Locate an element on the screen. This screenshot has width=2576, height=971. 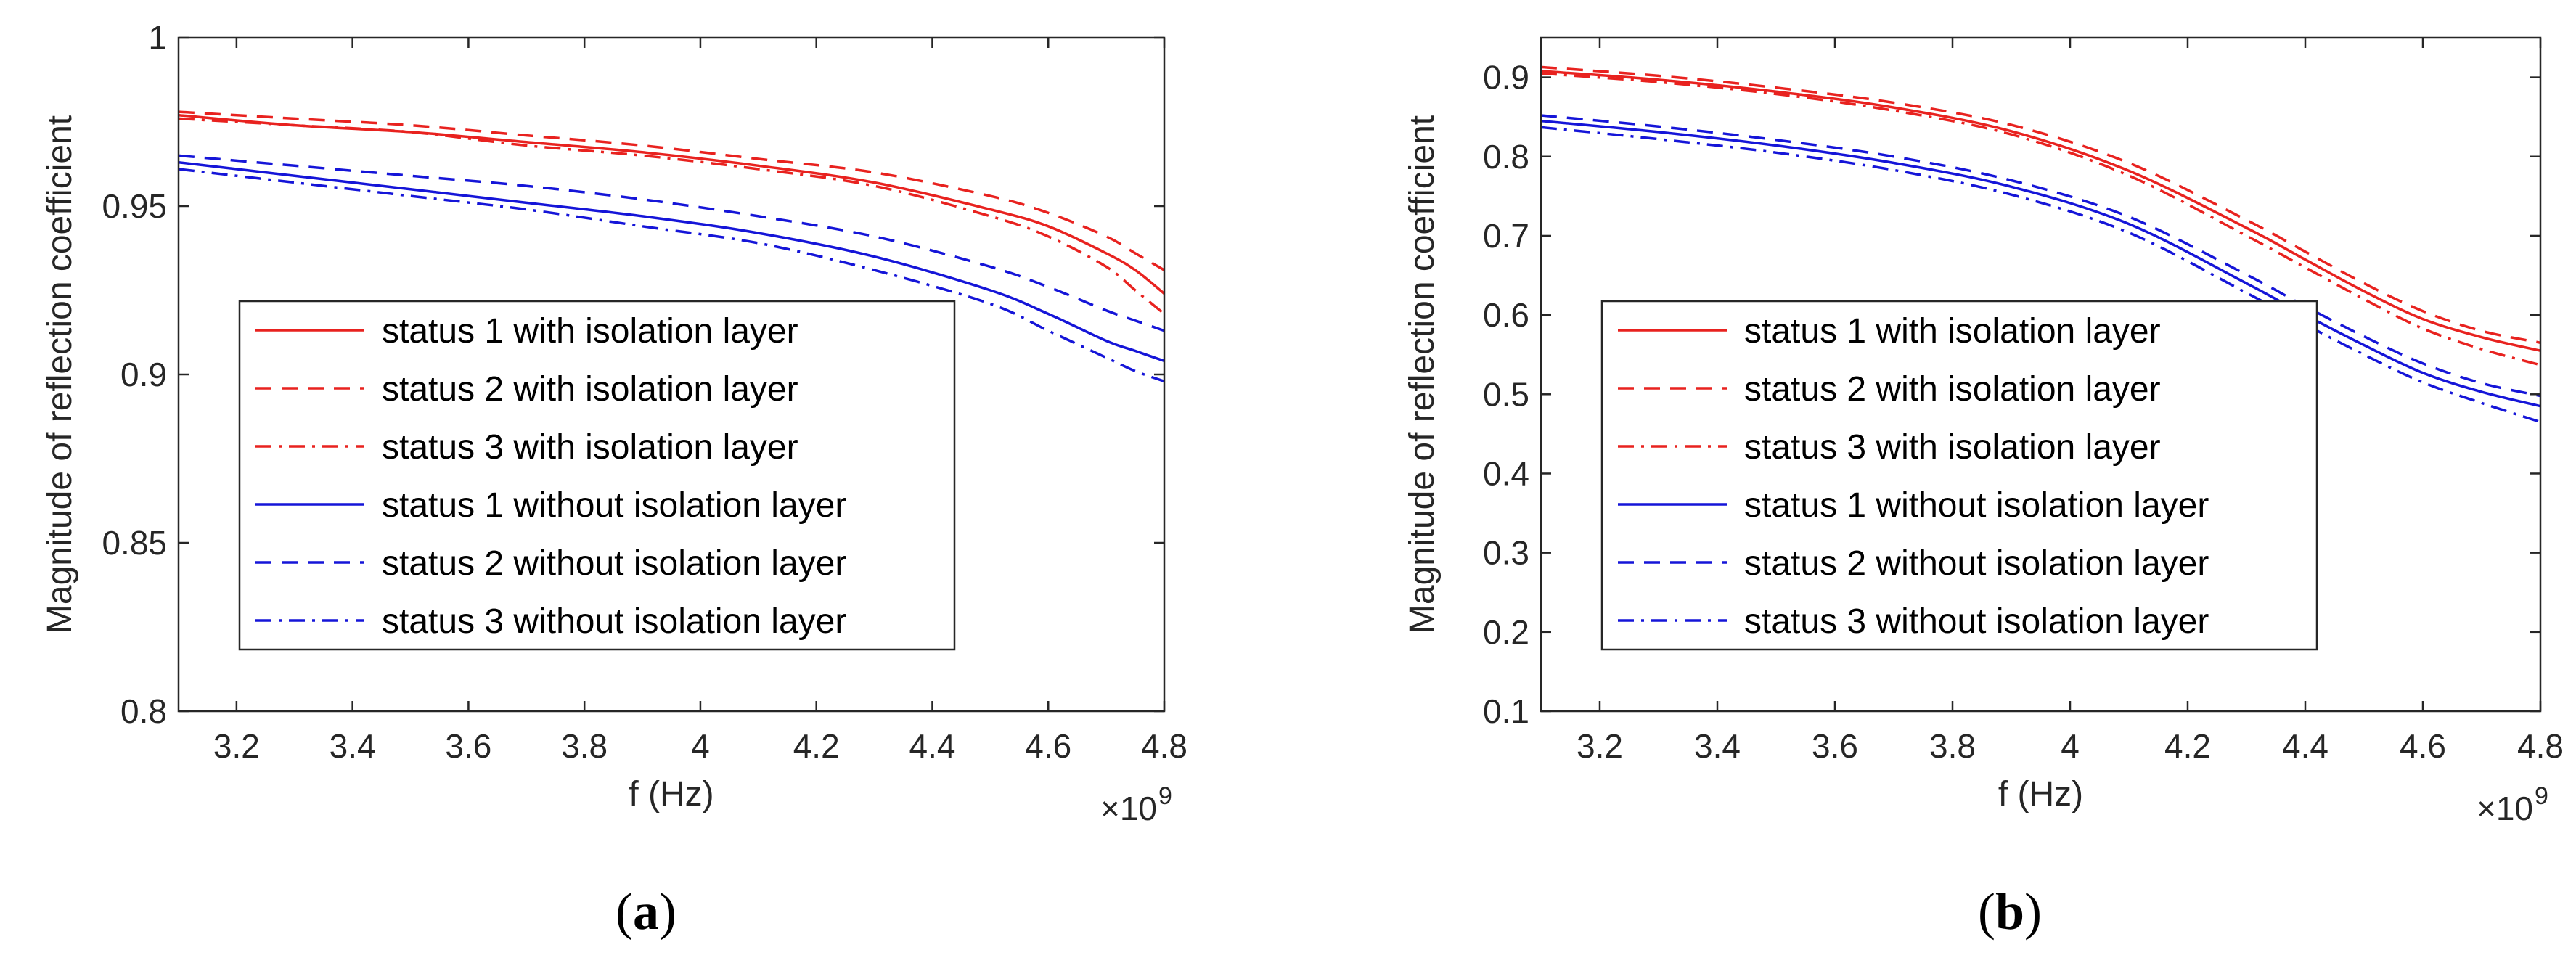
panel-label-b-letter: b is located at coordinates (2010, 911).